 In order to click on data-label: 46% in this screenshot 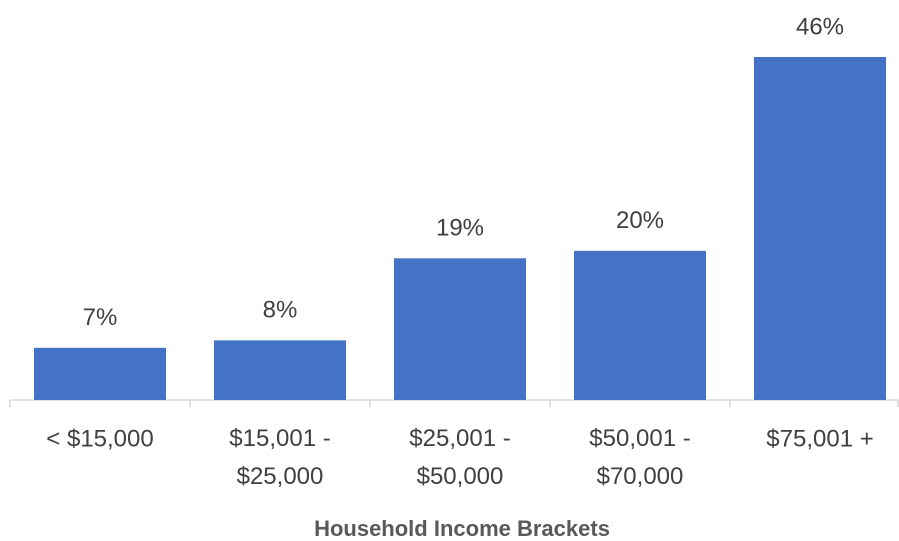, I will do `click(820, 26)`.